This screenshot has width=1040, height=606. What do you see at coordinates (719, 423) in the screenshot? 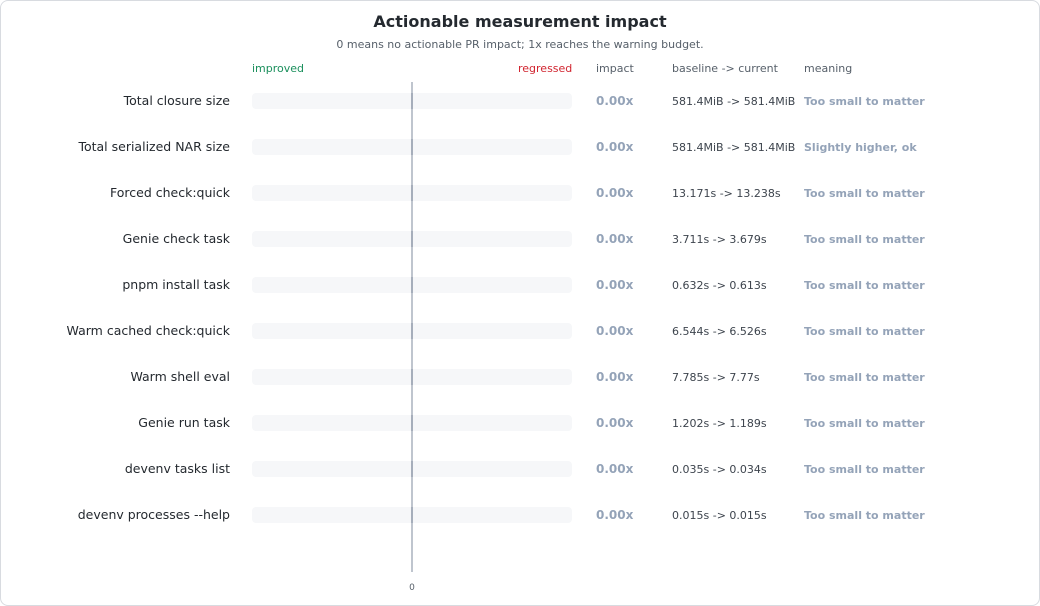
I see `baseline-current-value: 1.202s -> 1.189s` at bounding box center [719, 423].